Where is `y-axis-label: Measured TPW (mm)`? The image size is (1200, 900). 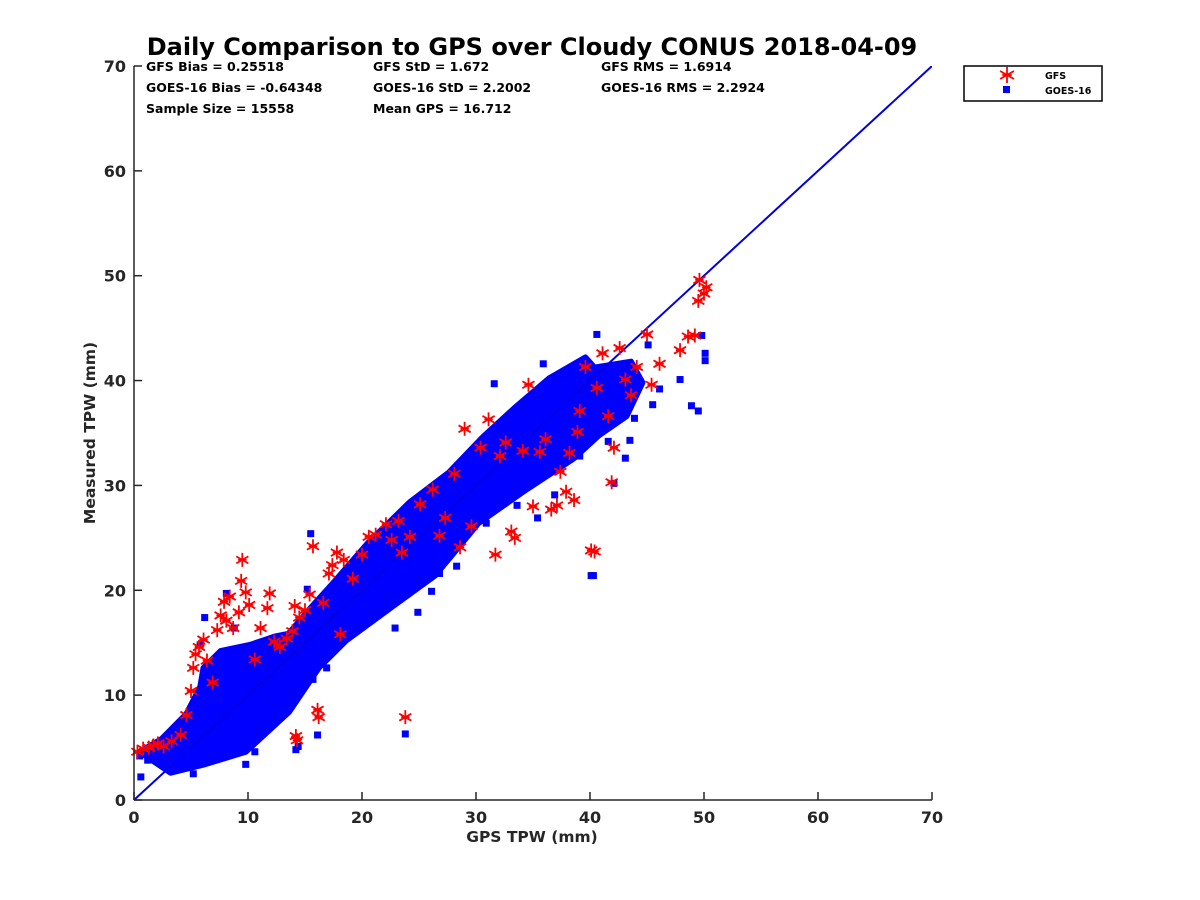
y-axis-label: Measured TPW (mm) is located at coordinates (90, 433).